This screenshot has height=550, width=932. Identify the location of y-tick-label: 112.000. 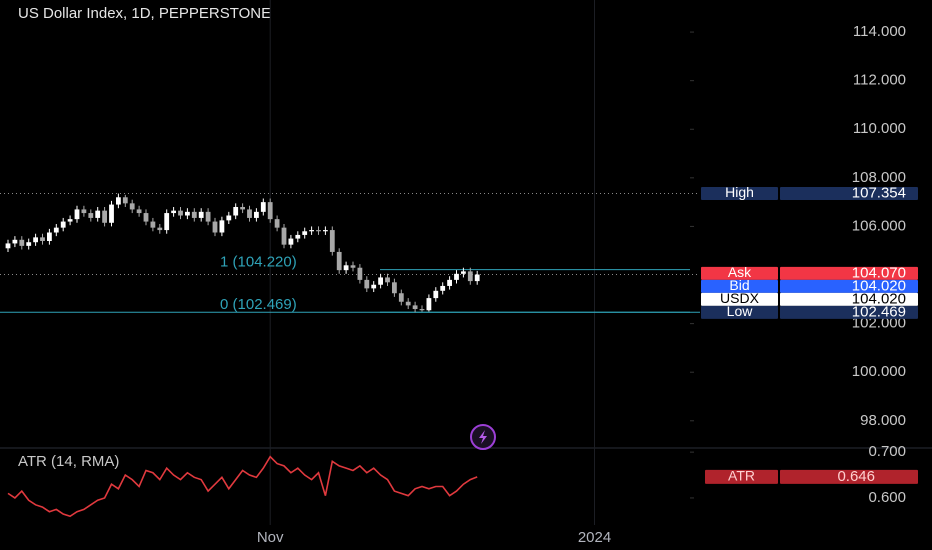
(879, 80).